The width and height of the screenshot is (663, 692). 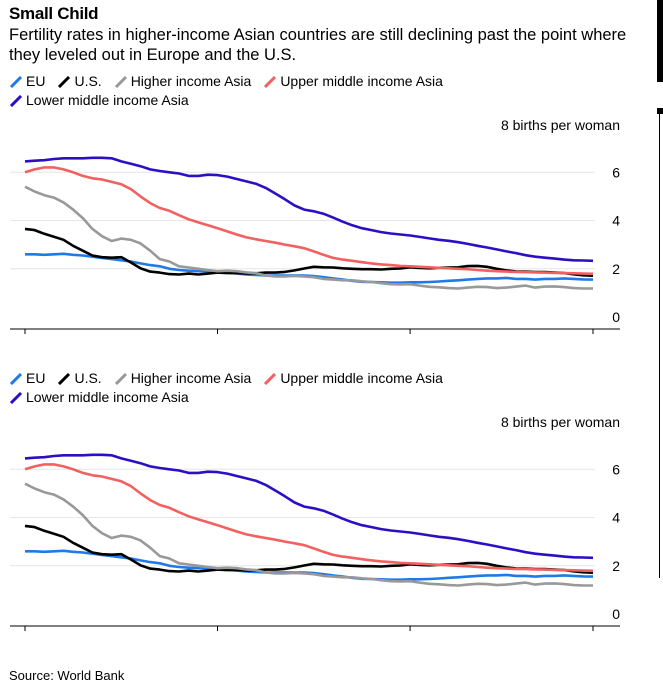 I want to click on chart-title: Small Child, so click(x=54, y=13).